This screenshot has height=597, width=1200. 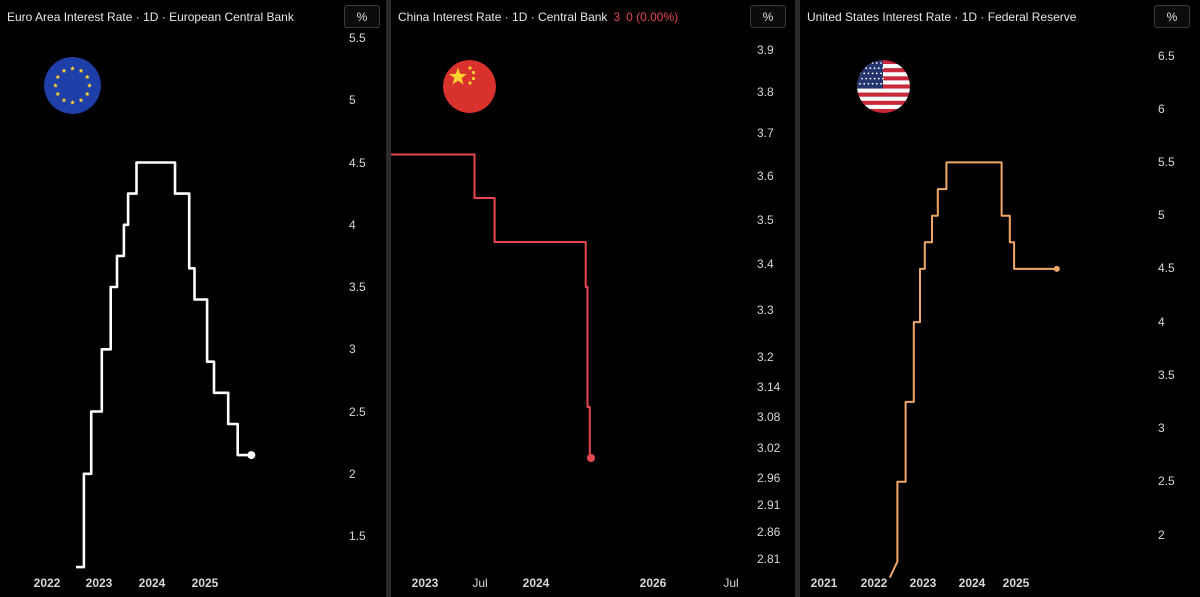 I want to click on y-tick-label: 2.81, so click(x=769, y=559).